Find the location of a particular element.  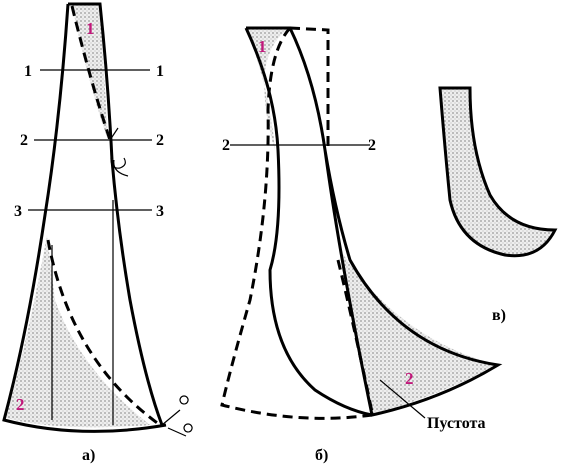

caption: а) is located at coordinates (88, 455).